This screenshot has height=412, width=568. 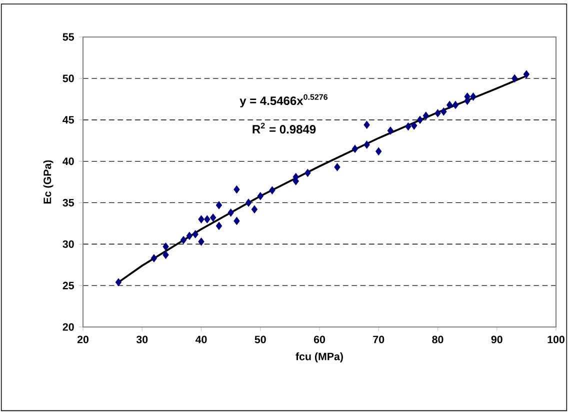 I want to click on x-tick-label: 60, so click(x=319, y=340).